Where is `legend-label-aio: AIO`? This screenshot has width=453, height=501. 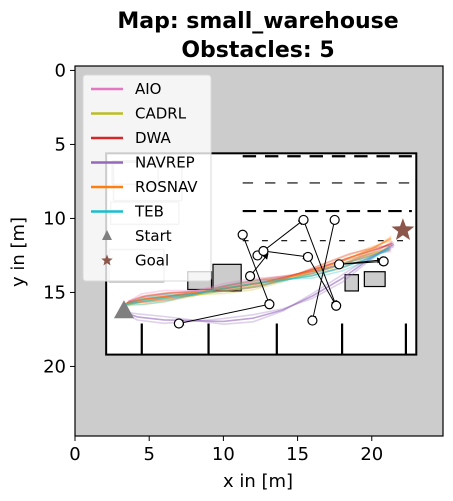 legend-label-aio: AIO is located at coordinates (148, 89).